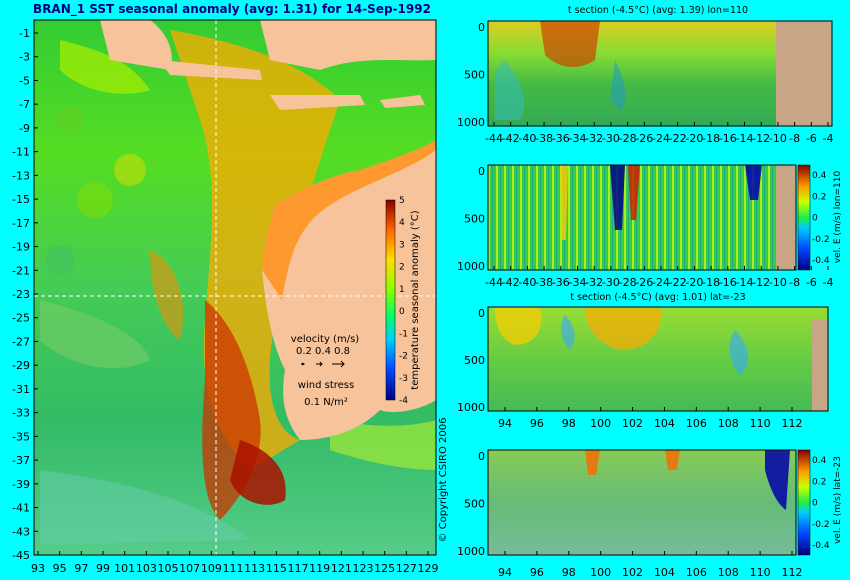  What do you see at coordinates (838, 500) in the screenshot?
I see `panel-4-colorbar-label: vel. E (m/s) lat=-23` at bounding box center [838, 500].